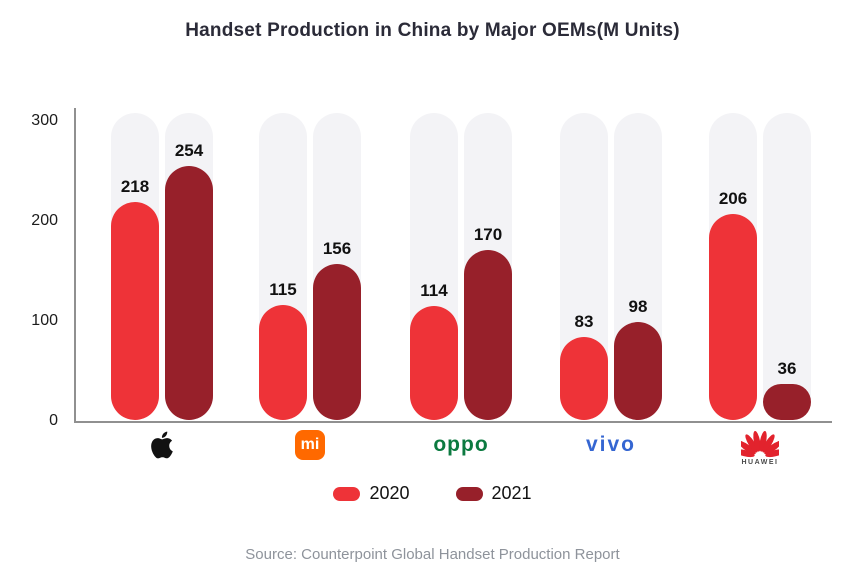 Image resolution: width=865 pixels, height=579 pixels. I want to click on legend-item-2021: 2021, so click(493, 493).